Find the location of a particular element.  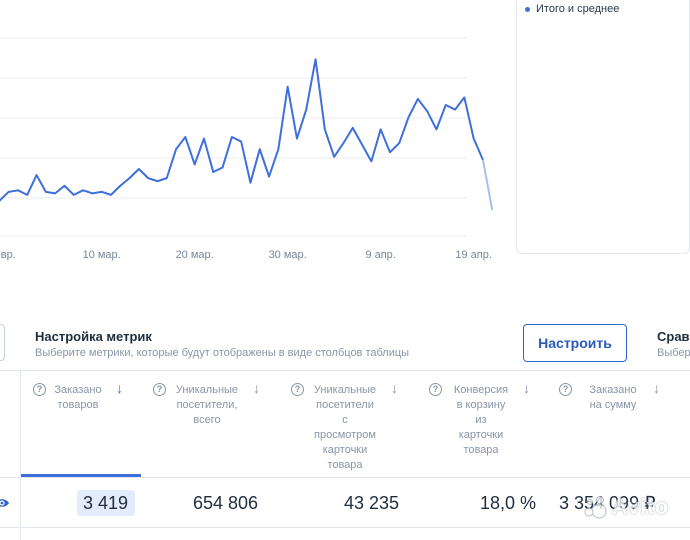

series-line-incomplete-segment is located at coordinates (487, 185).